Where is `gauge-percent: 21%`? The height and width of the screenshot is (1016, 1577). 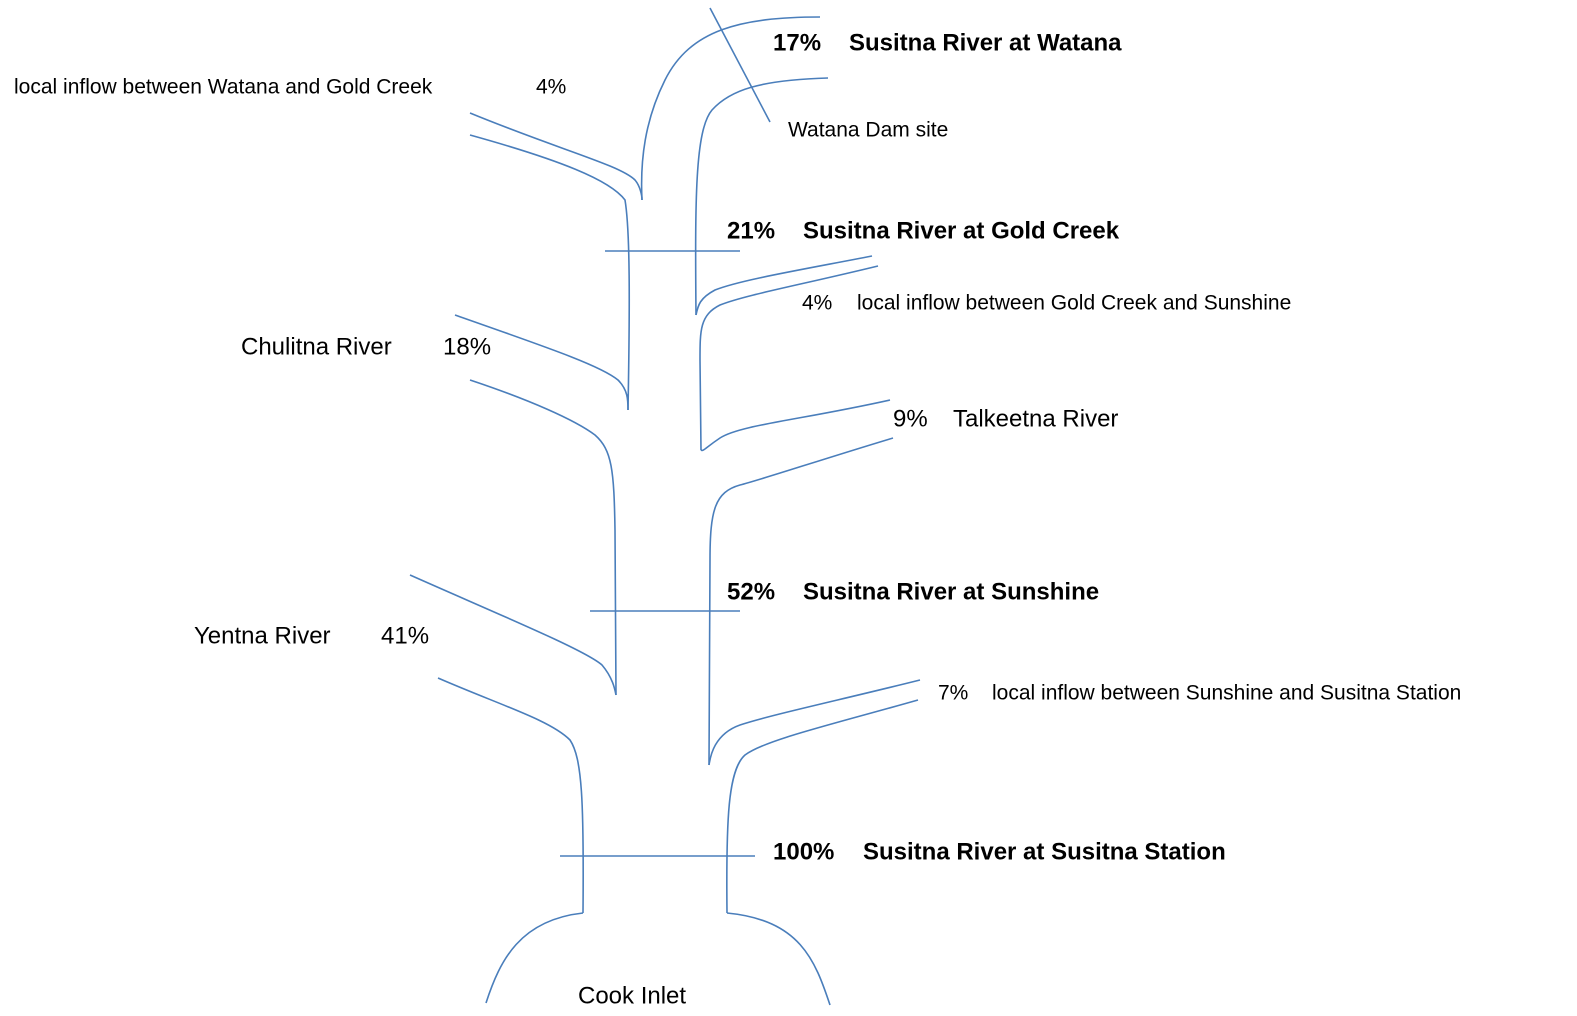
gauge-percent: 21% is located at coordinates (751, 230).